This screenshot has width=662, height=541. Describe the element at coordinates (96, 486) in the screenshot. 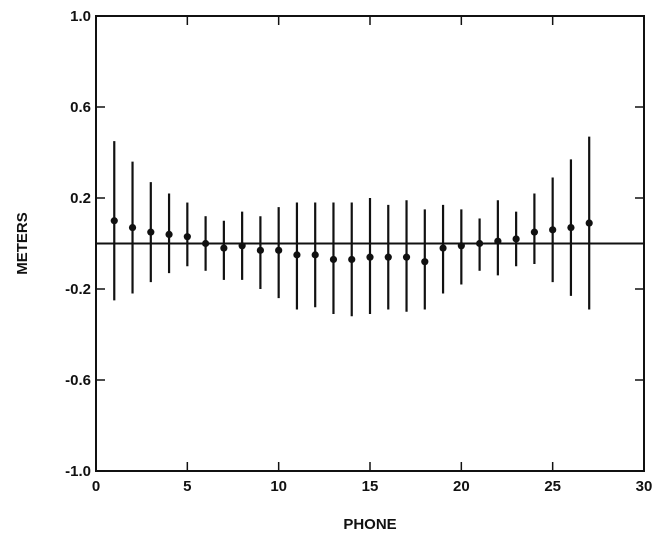

I see `x-tick-label: 0` at that location.